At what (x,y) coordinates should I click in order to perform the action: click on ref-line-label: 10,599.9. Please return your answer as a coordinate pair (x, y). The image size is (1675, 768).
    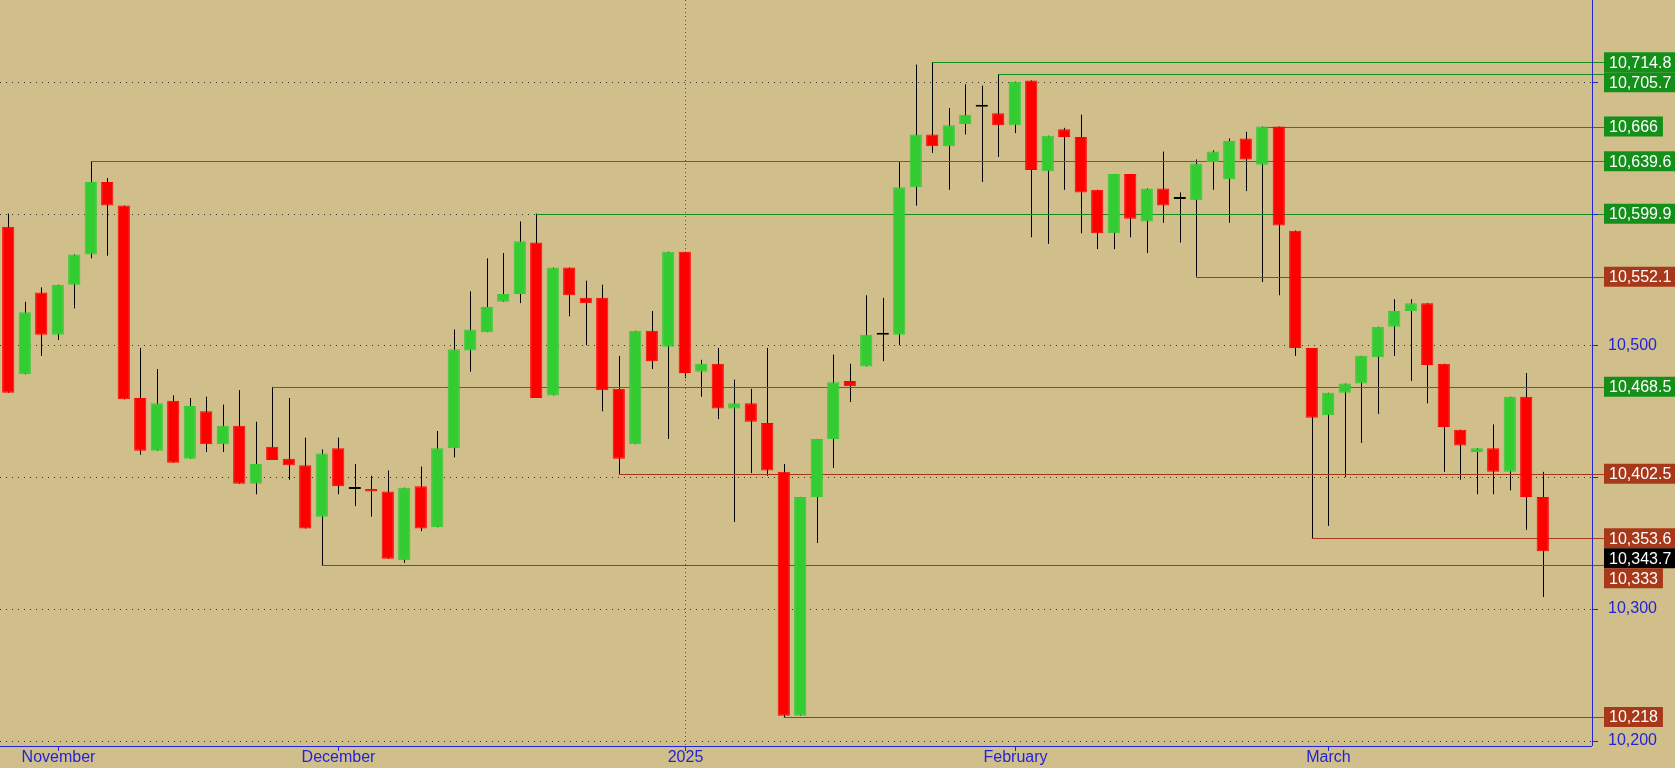
    Looking at the image, I should click on (1640, 214).